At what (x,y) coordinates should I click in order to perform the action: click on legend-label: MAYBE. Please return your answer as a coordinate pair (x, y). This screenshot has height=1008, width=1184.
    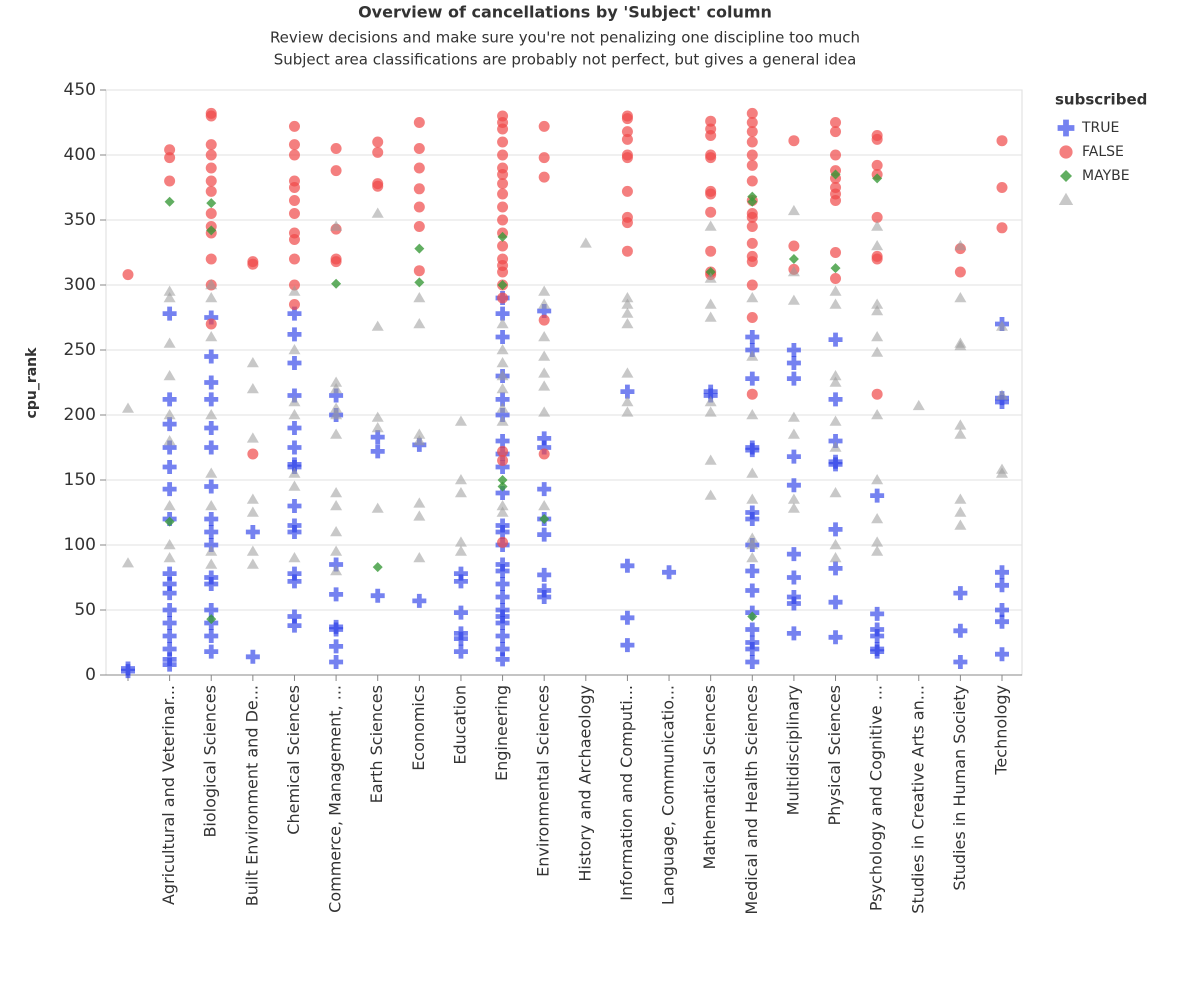
    Looking at the image, I should click on (1106, 176).